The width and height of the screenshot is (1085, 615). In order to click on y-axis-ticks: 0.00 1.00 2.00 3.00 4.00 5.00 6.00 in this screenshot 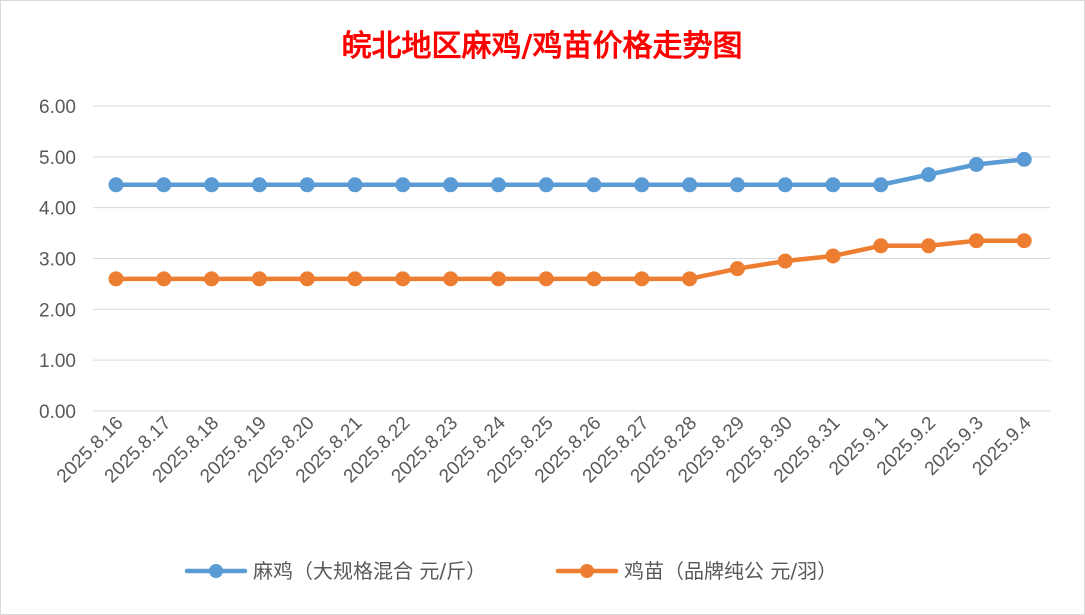, I will do `click(57, 260)`.